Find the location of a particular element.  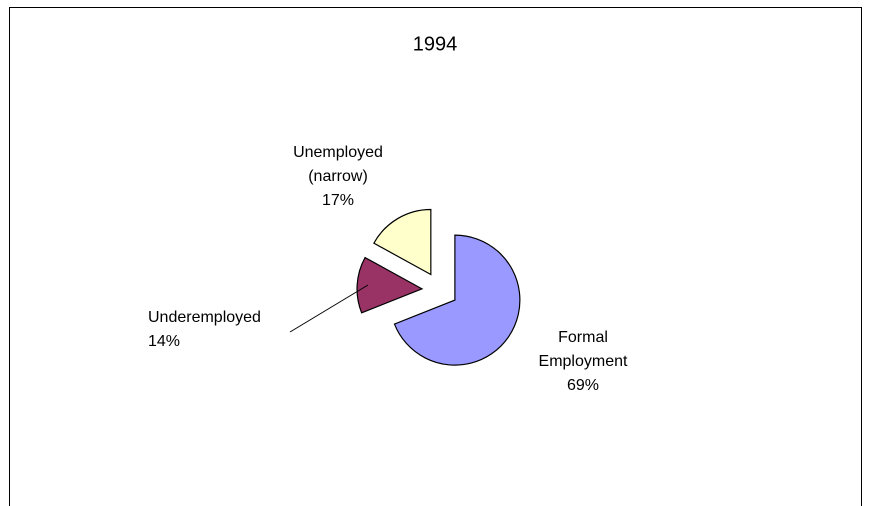

slice-label: Unemployed (narrow) 17% is located at coordinates (338, 177).